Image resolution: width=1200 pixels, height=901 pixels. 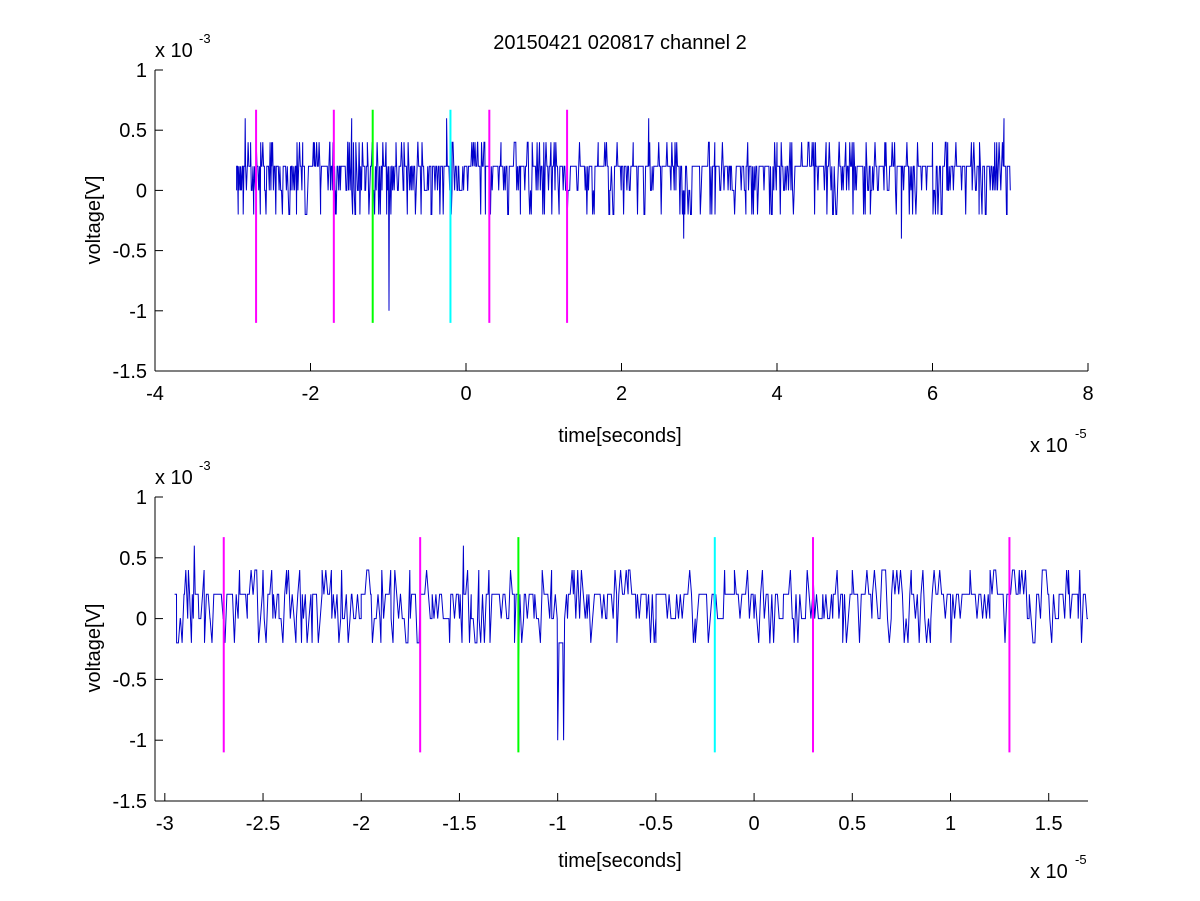 What do you see at coordinates (141, 620) in the screenshot?
I see `bottom-y-tick-label: 0` at bounding box center [141, 620].